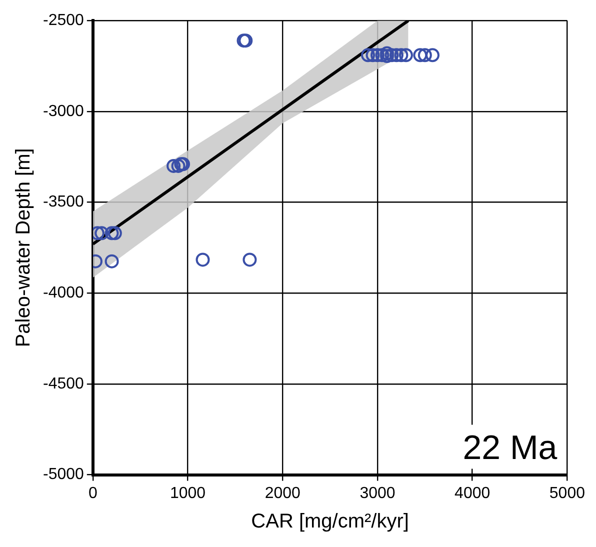 This screenshot has height=547, width=596. I want to click on x-tick-label: 5000, so click(567, 493).